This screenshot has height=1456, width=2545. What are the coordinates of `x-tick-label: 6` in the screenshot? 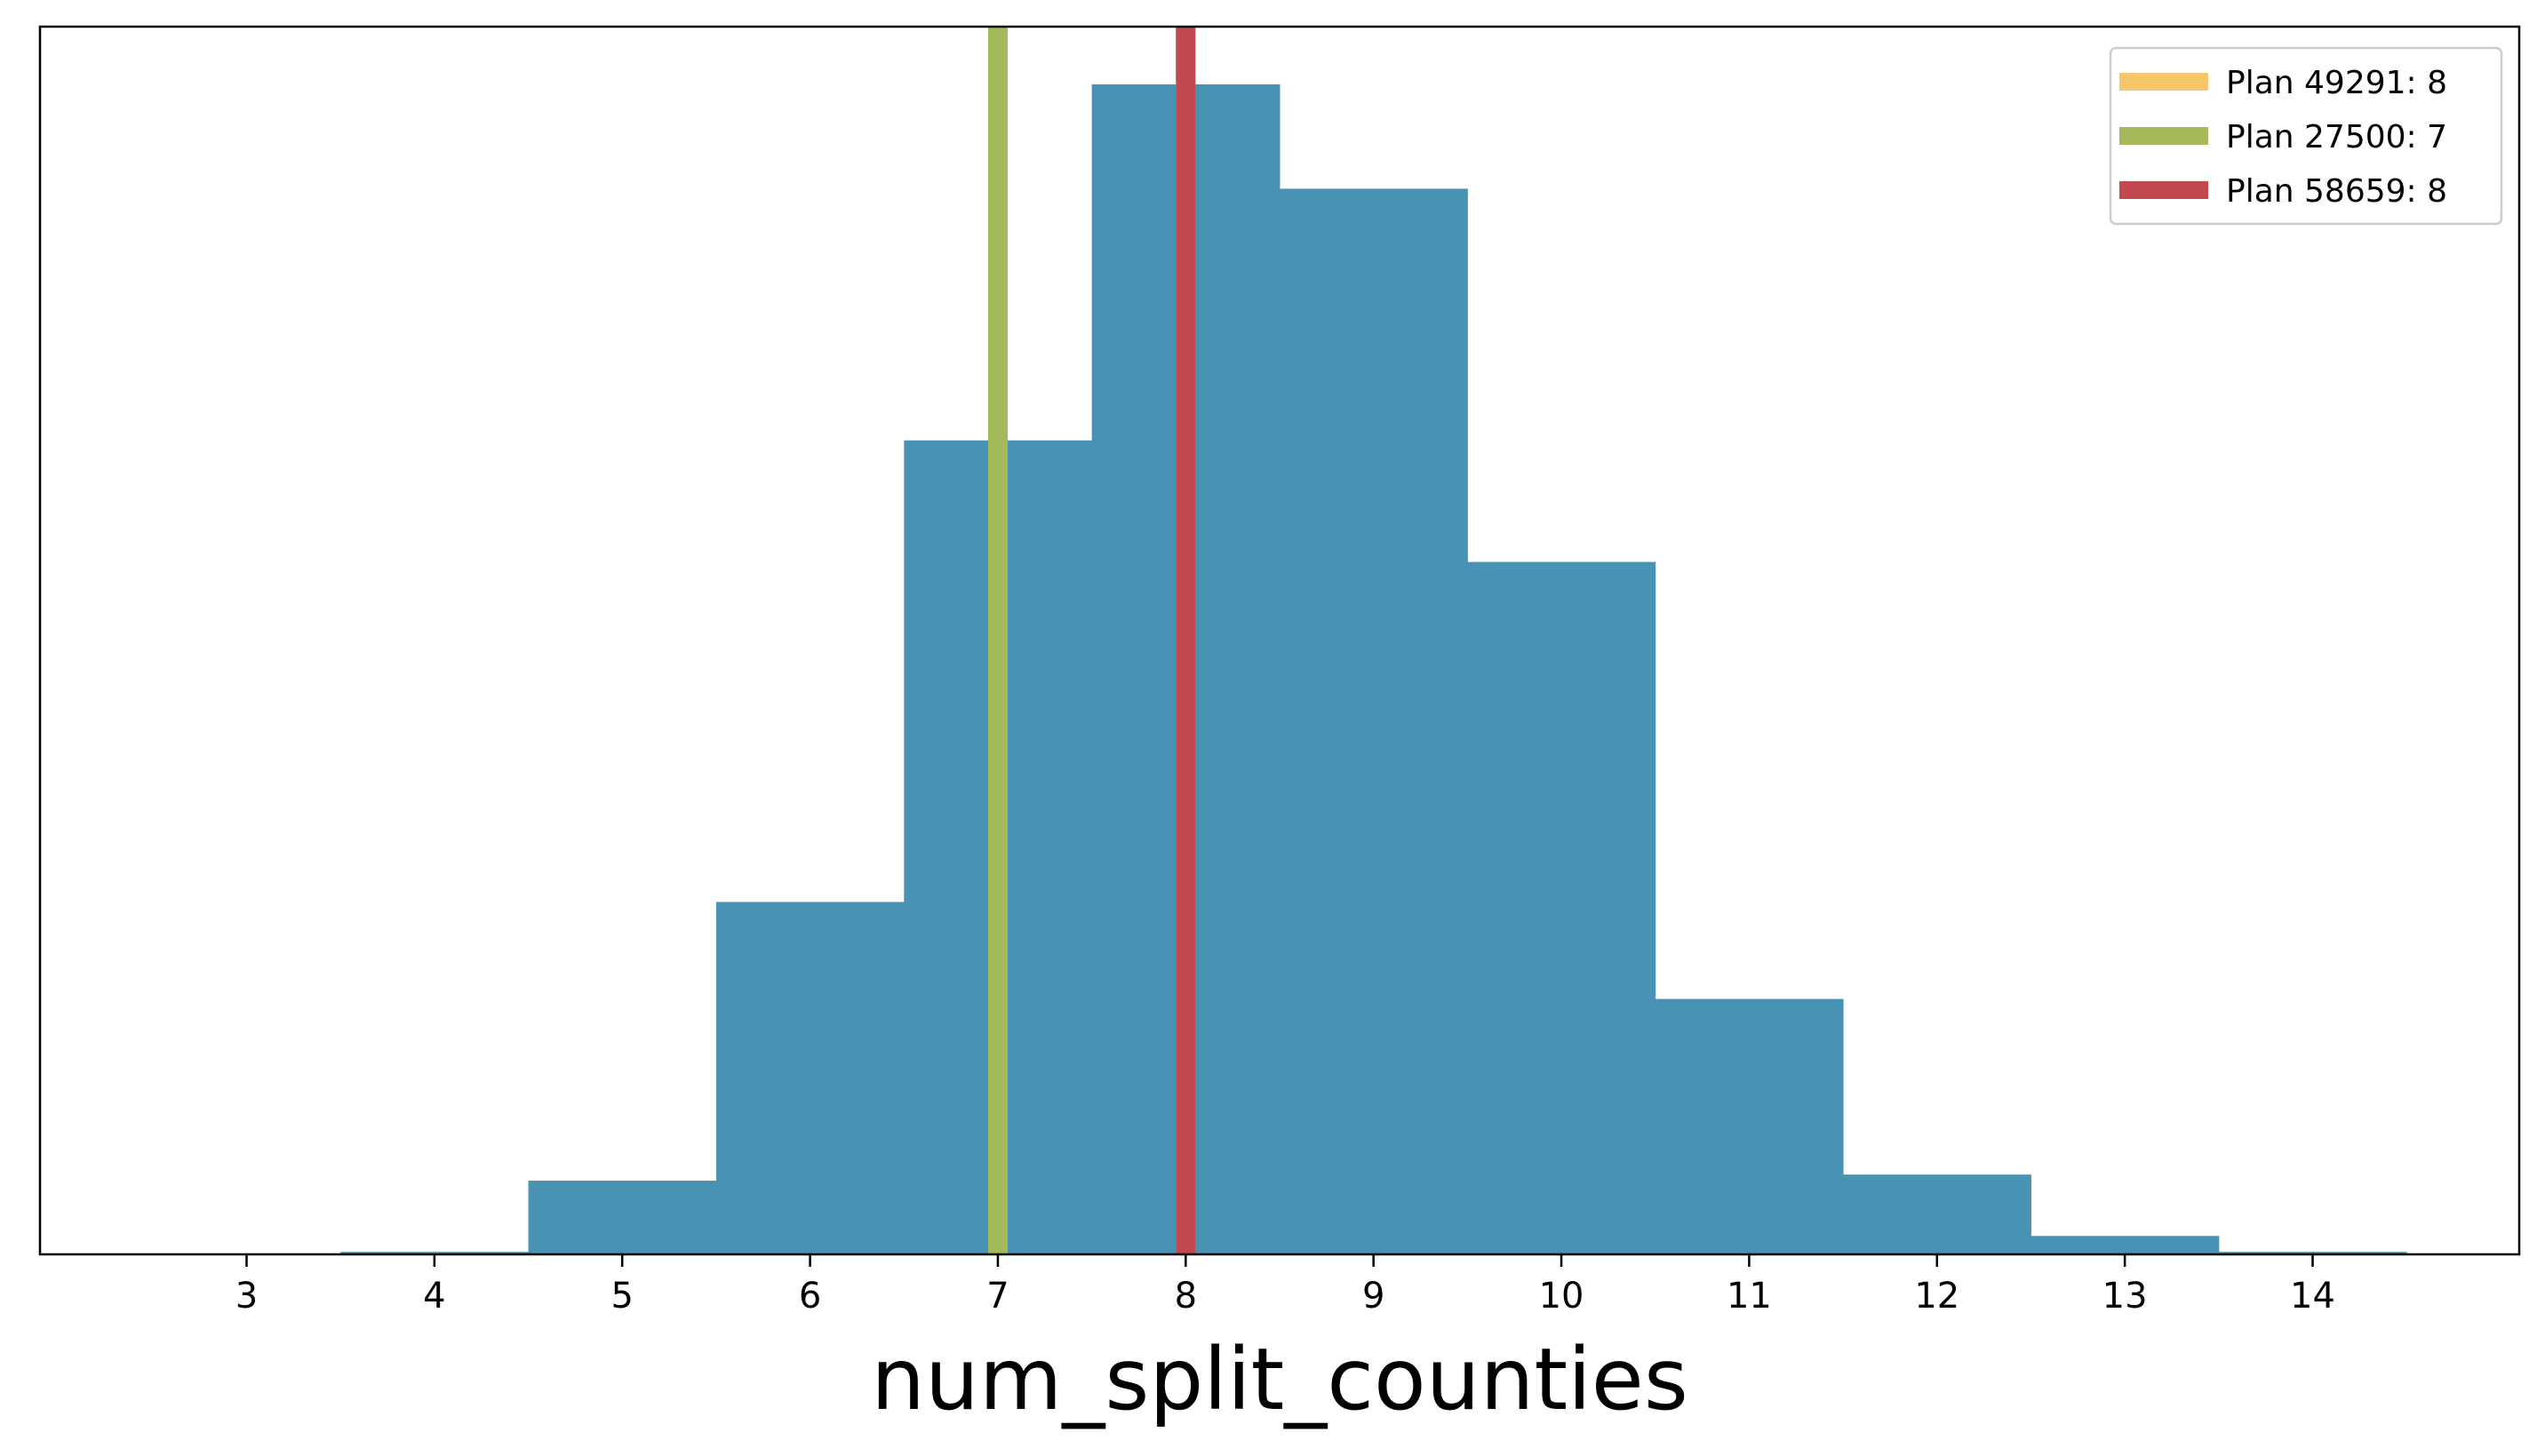 It's located at (810, 1296).